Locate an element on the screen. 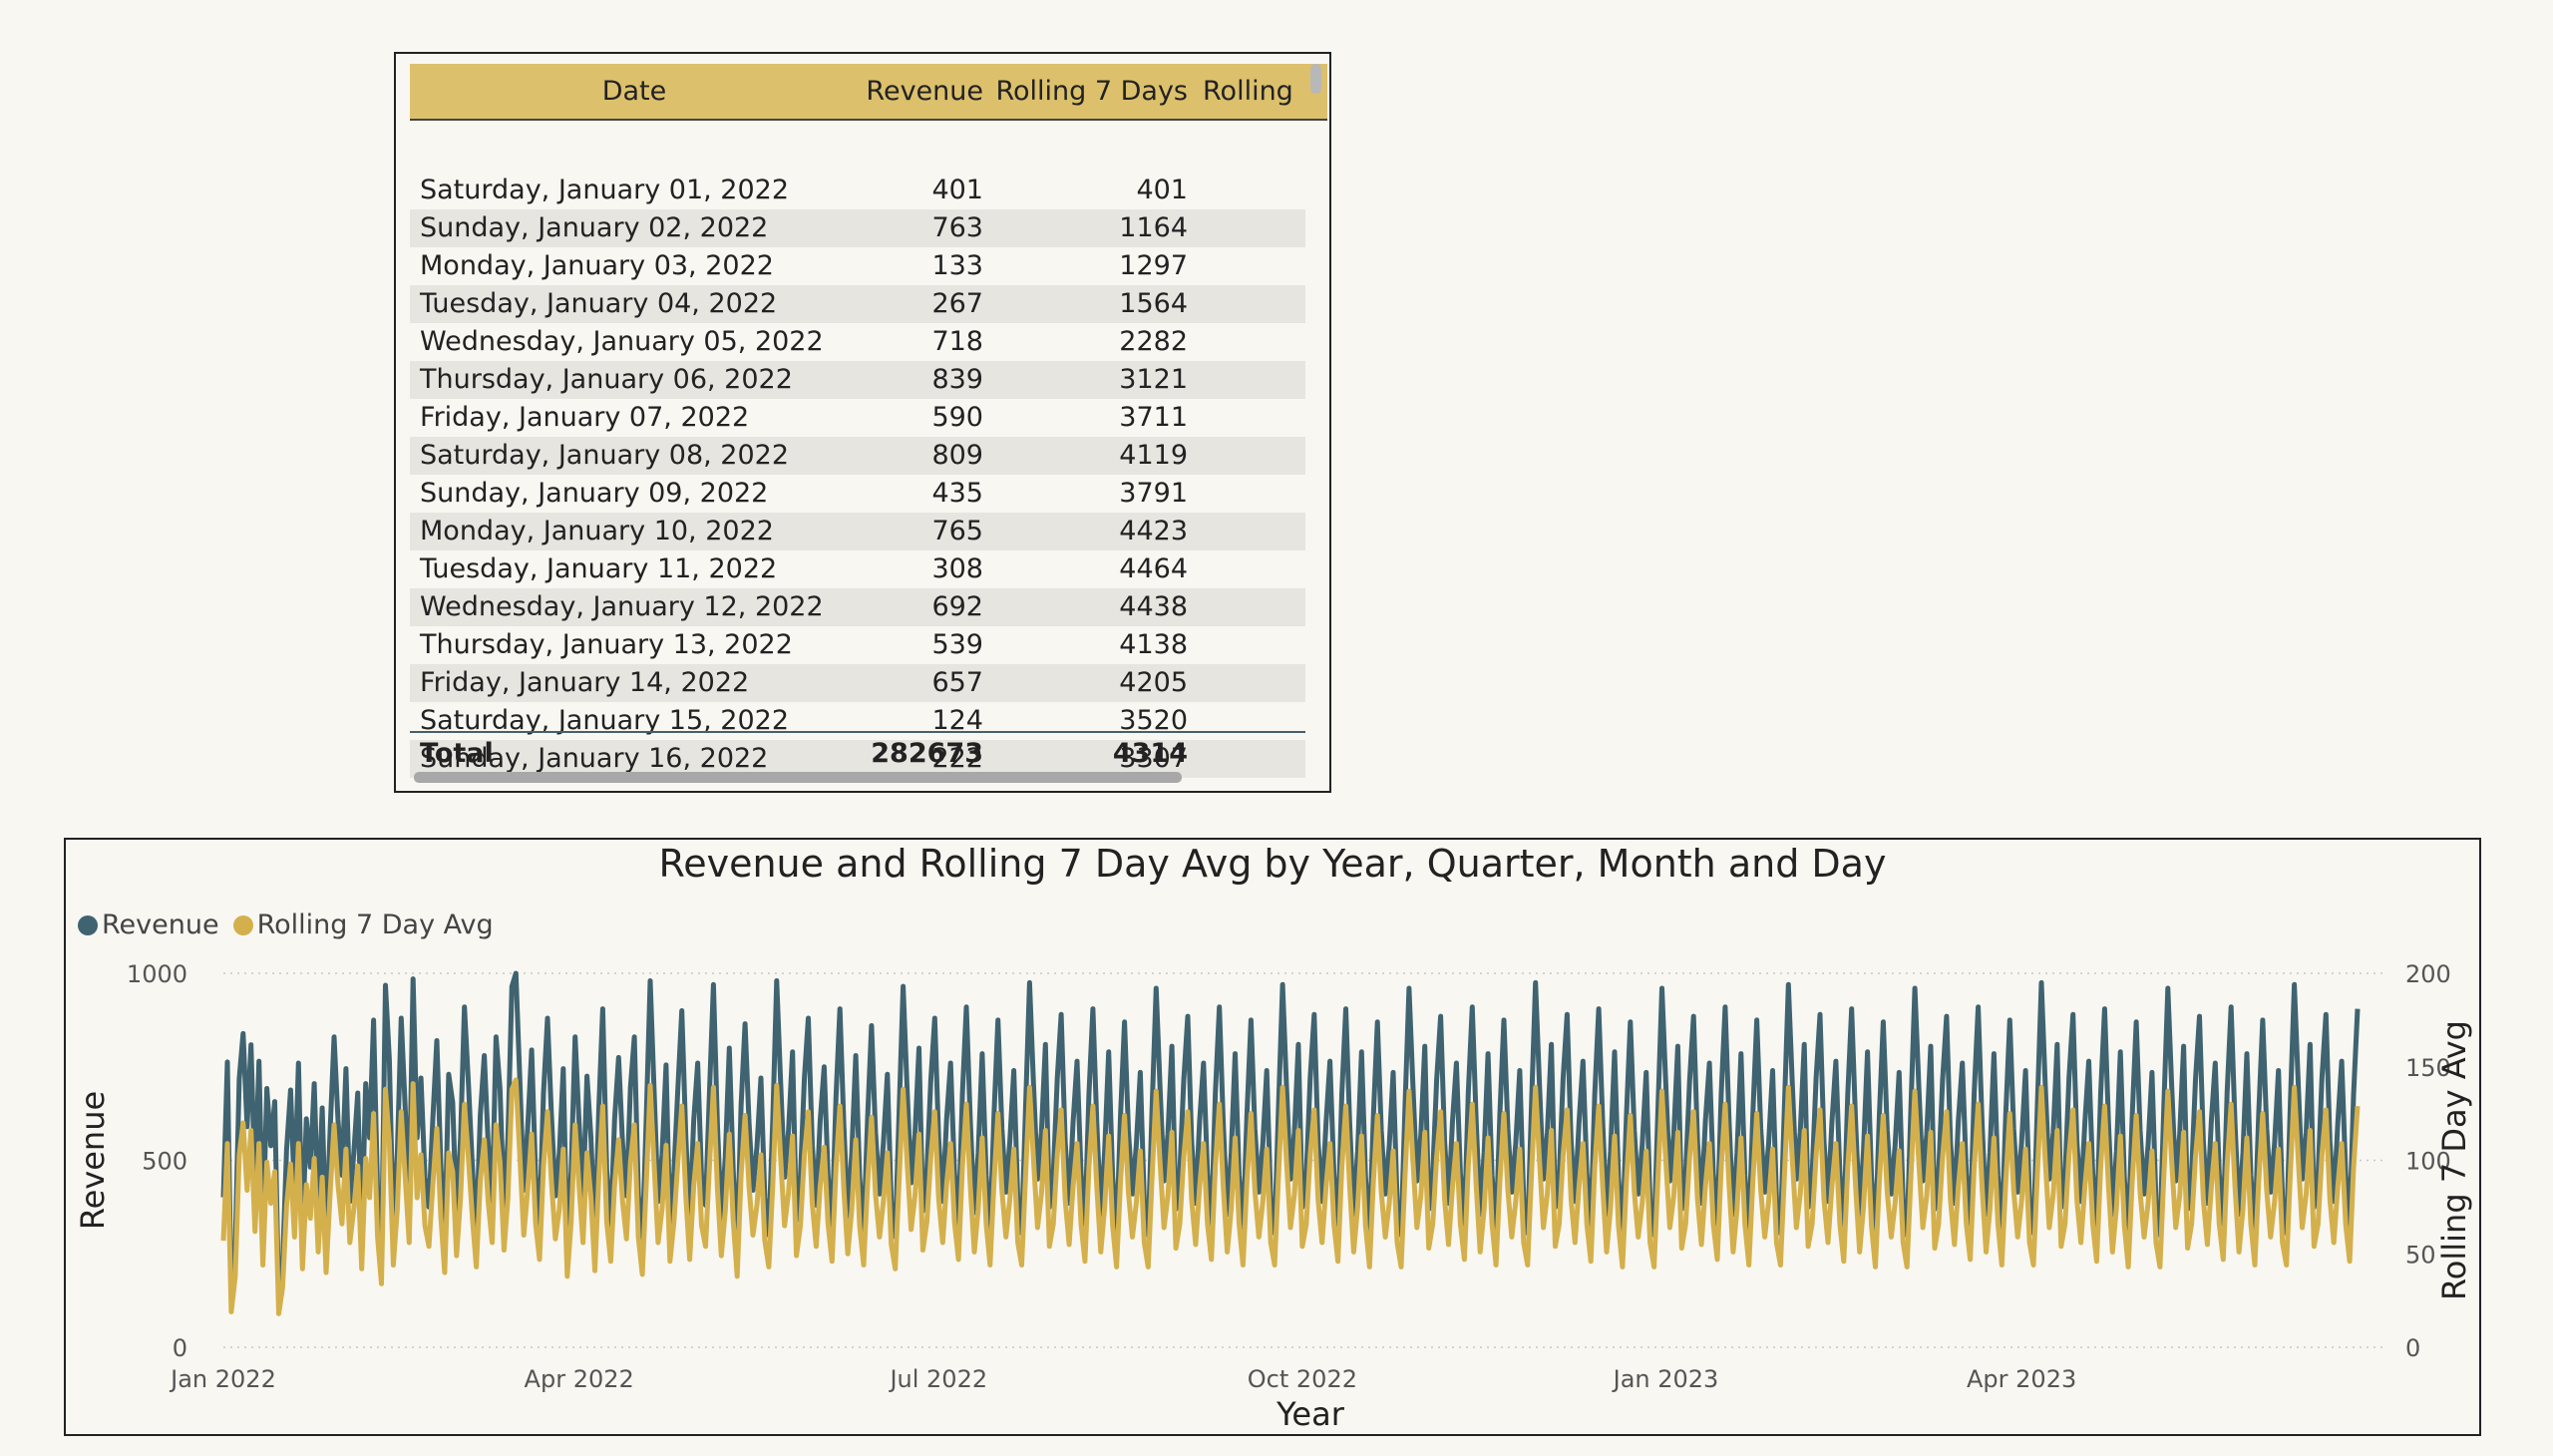 This screenshot has width=2553, height=1456. table-row: Thursday, January 13, 2022 539 4138 is located at coordinates (858, 645).